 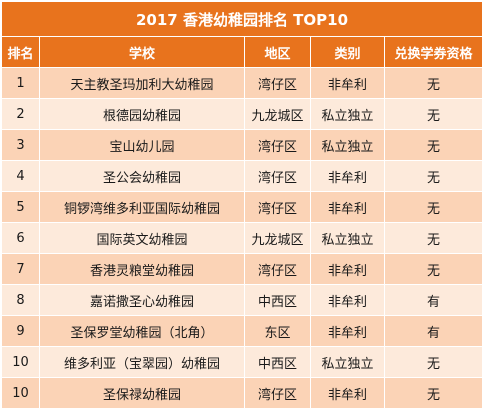 I want to click on table-row: 4 圣公会幼稚园 湾仔区 非牟利 无, so click(x=242, y=176).